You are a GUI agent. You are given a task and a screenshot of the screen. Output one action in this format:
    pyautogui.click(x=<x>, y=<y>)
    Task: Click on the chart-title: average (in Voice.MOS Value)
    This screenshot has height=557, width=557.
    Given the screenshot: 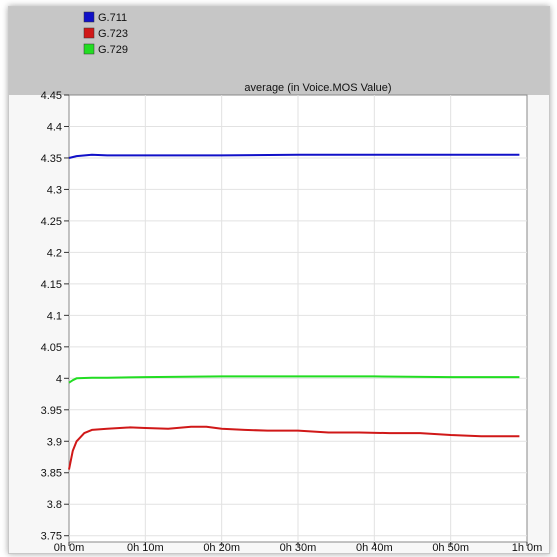 What is the action you would take?
    pyautogui.click(x=317, y=88)
    